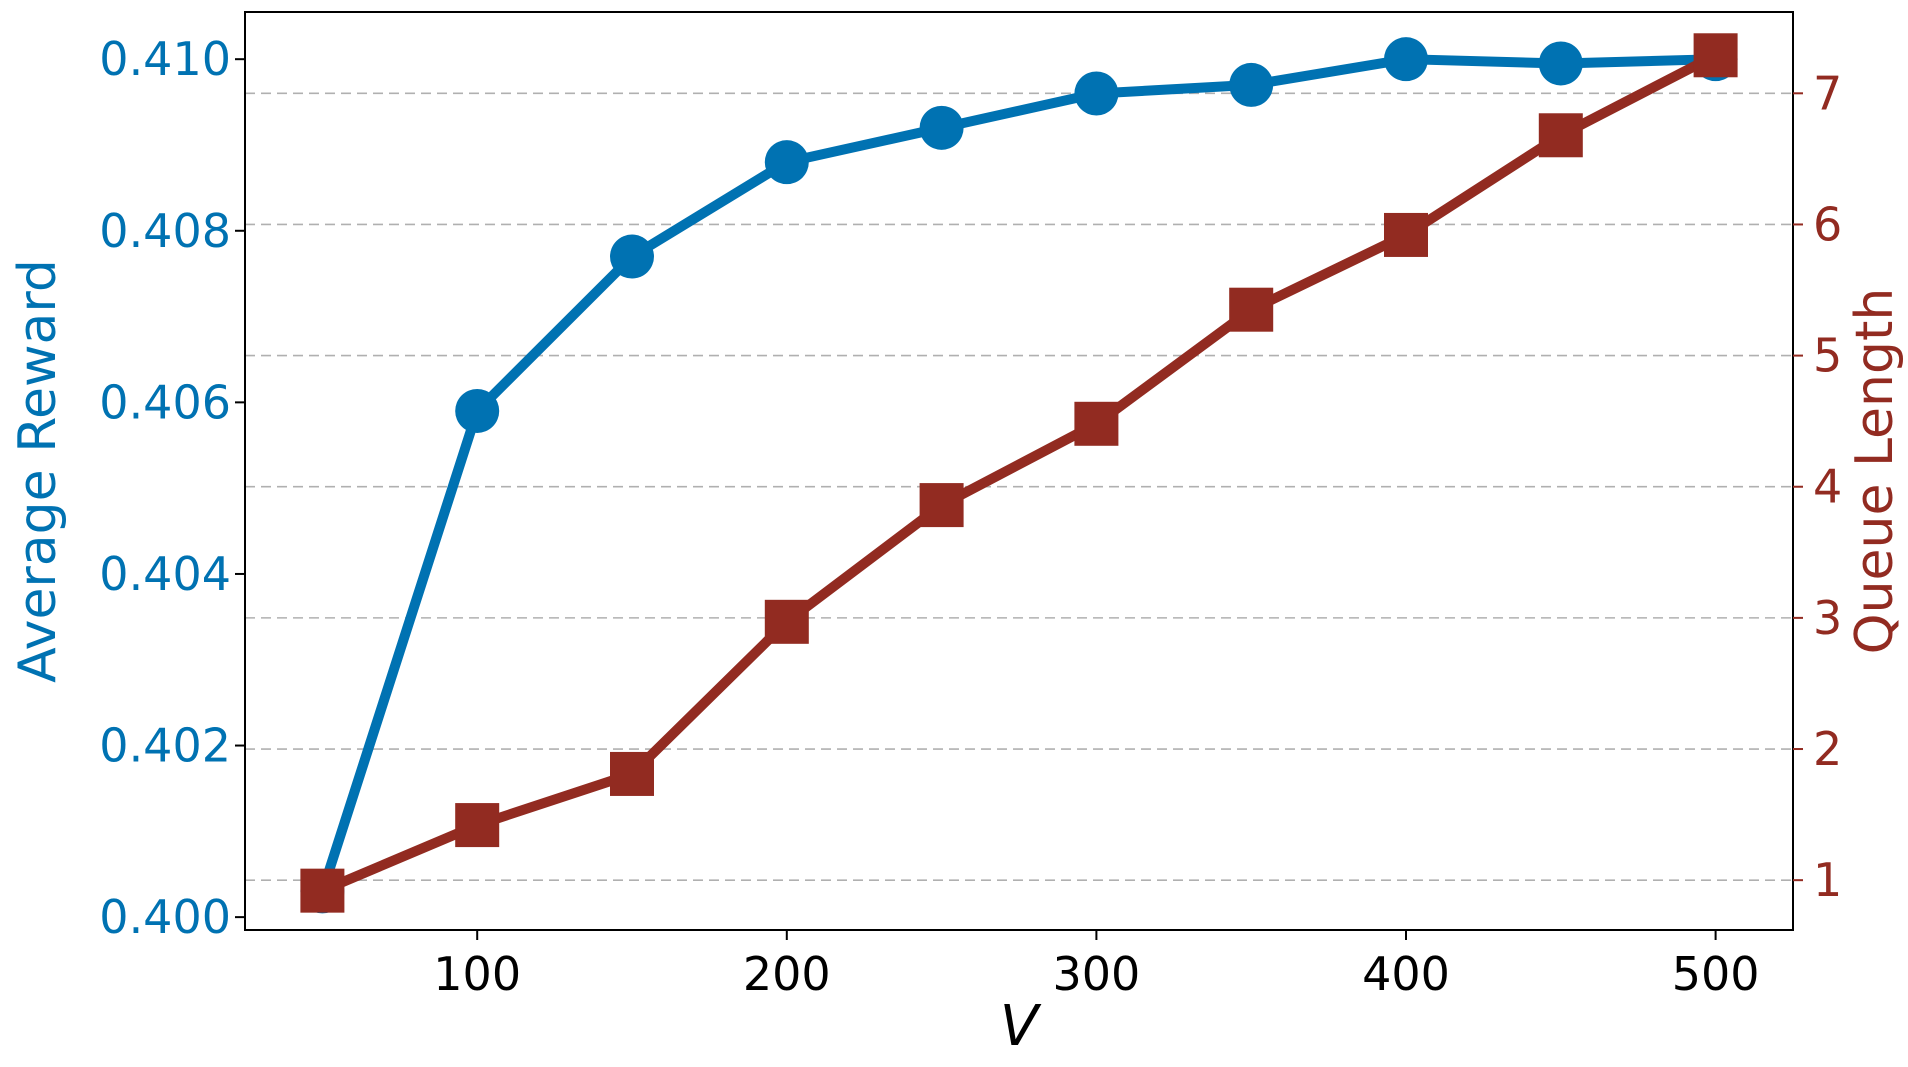  Describe the element at coordinates (165, 917) in the screenshot. I see `left-y-tick-label: 0.400` at that location.